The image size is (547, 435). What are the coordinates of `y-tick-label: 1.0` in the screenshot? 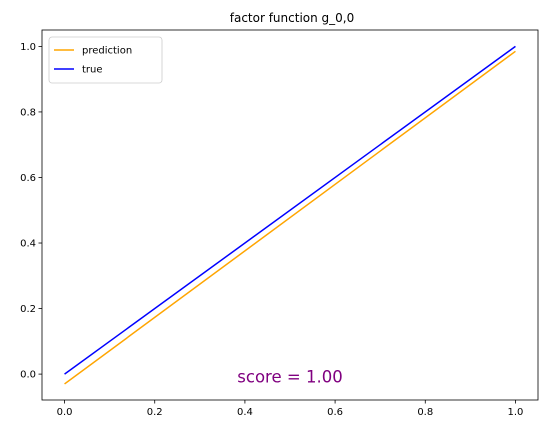 It's located at (28, 47).